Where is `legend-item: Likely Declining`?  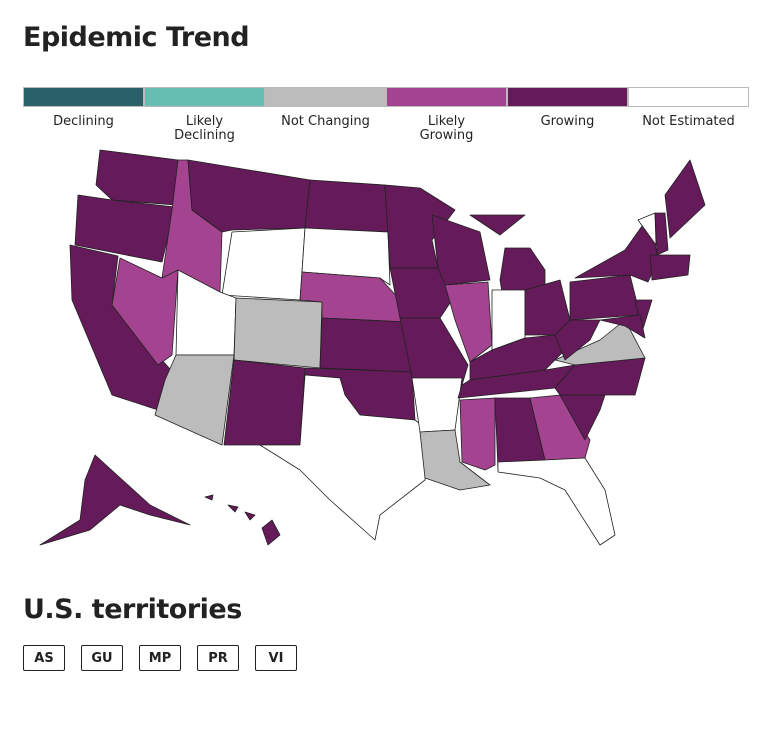
legend-item: Likely Declining is located at coordinates (204, 115).